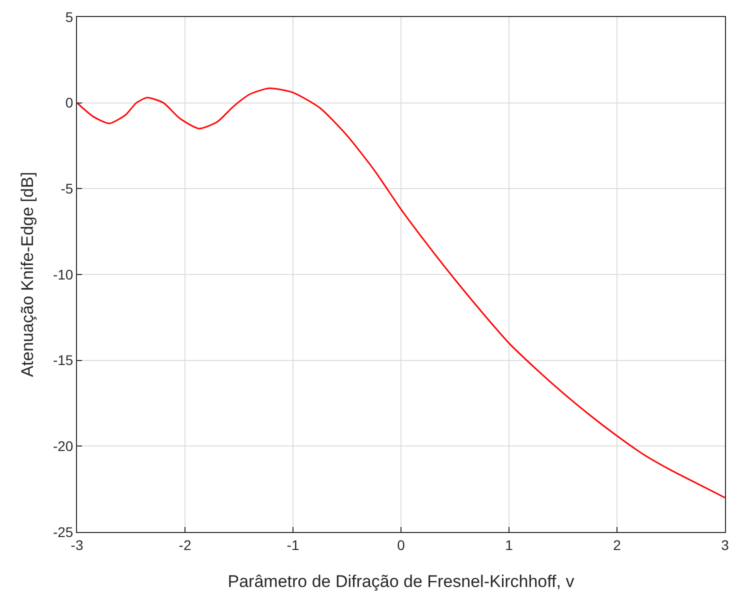 This screenshot has width=735, height=591. Describe the element at coordinates (63, 532) in the screenshot. I see `y-tick-label: -25` at that location.